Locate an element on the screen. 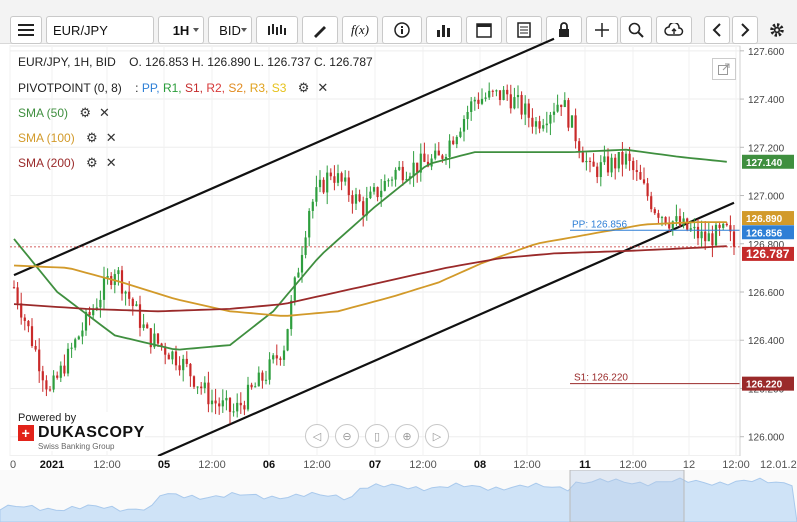 The height and width of the screenshot is (522, 797). crosshair-icon is located at coordinates (602, 30).